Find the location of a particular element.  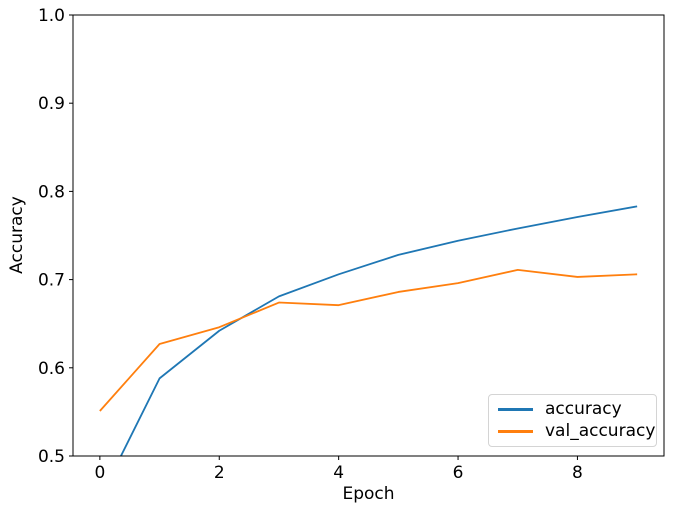

x-tick-label: 2 is located at coordinates (219, 473).